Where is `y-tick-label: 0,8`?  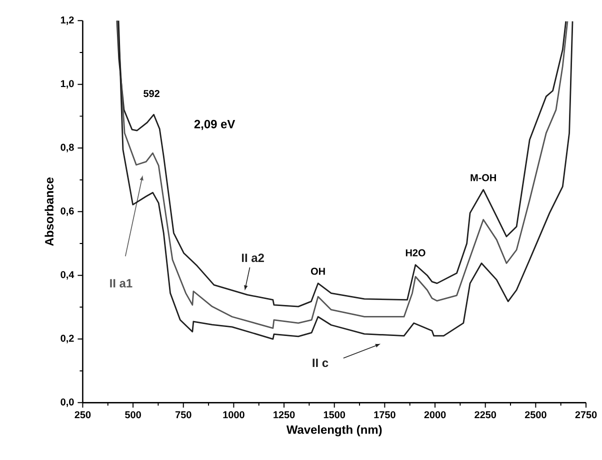 y-tick-label: 0,8 is located at coordinates (67, 148).